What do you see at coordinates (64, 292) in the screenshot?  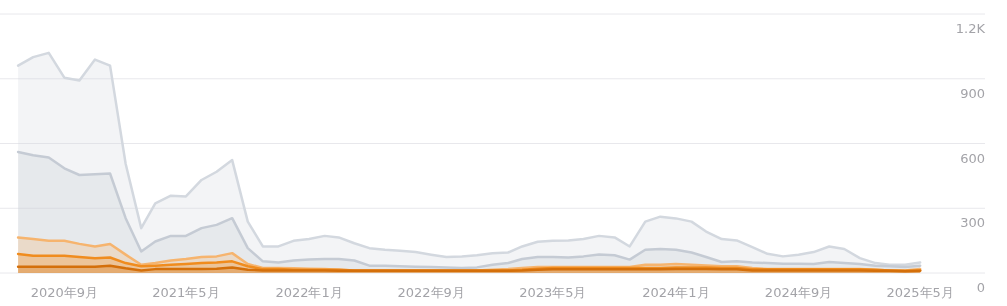 I see `x-tick-label: 2020年9月` at bounding box center [64, 292].